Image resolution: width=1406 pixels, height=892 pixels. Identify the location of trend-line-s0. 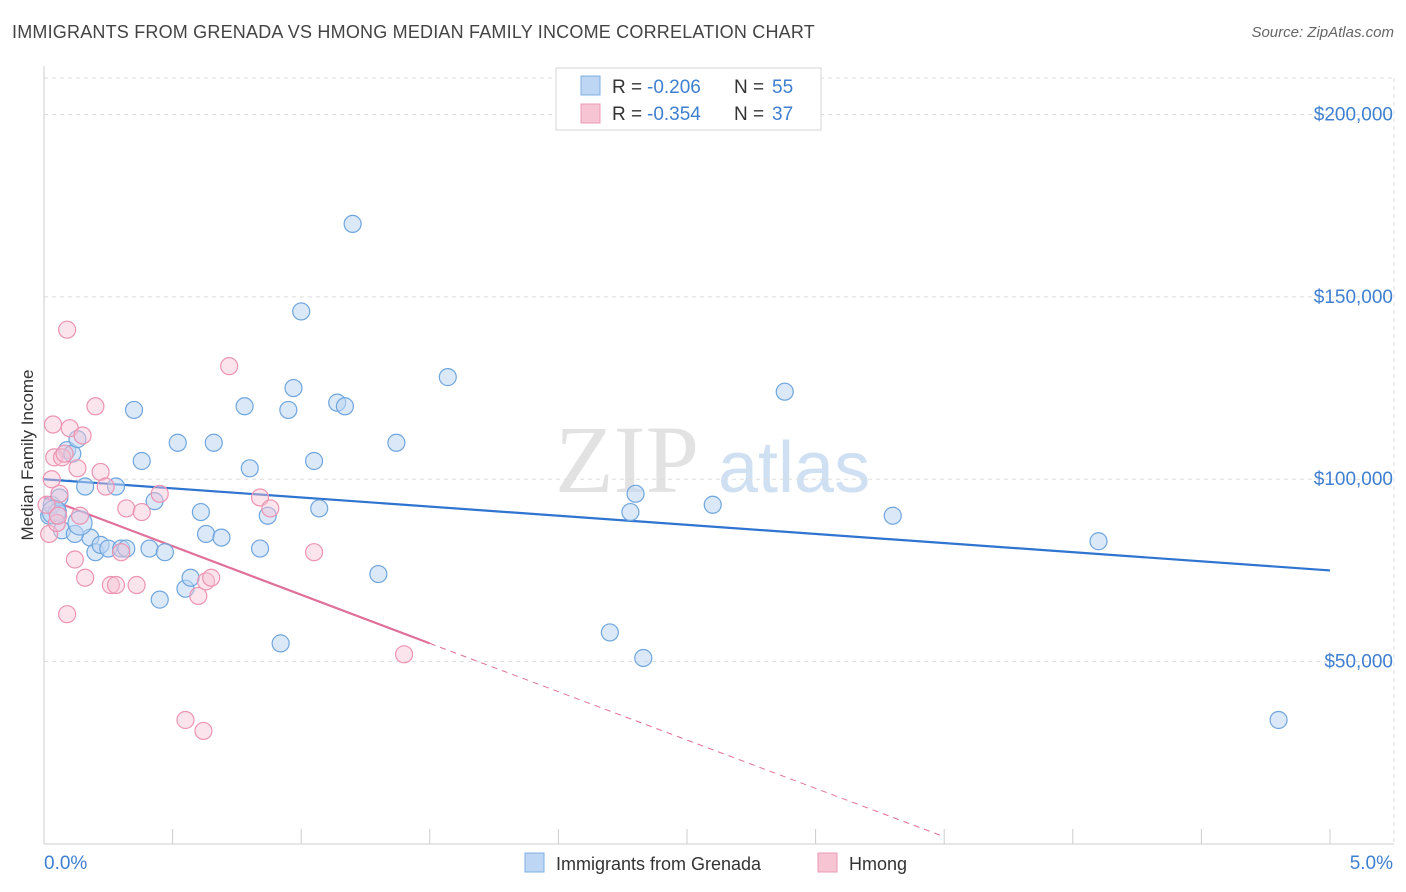
(687, 525).